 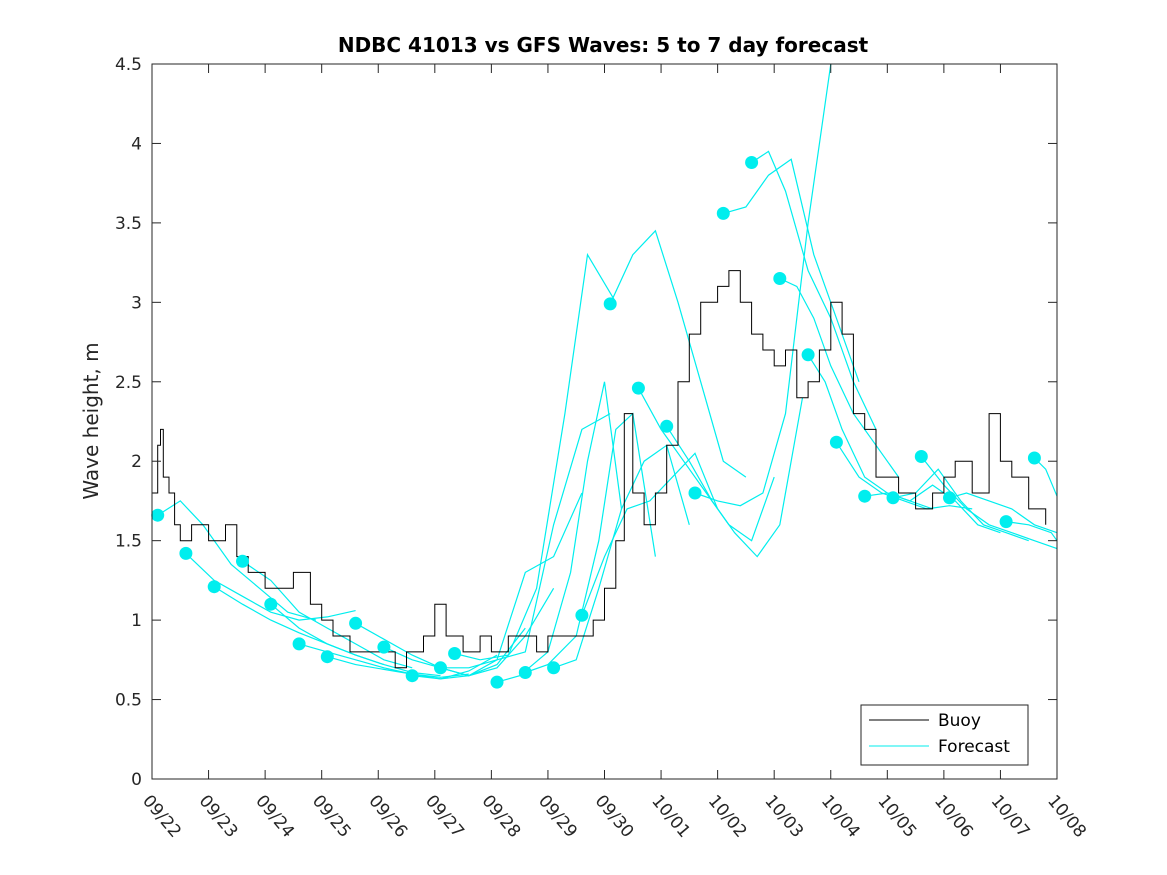 I want to click on y-tick-label: 1, so click(x=136, y=621).